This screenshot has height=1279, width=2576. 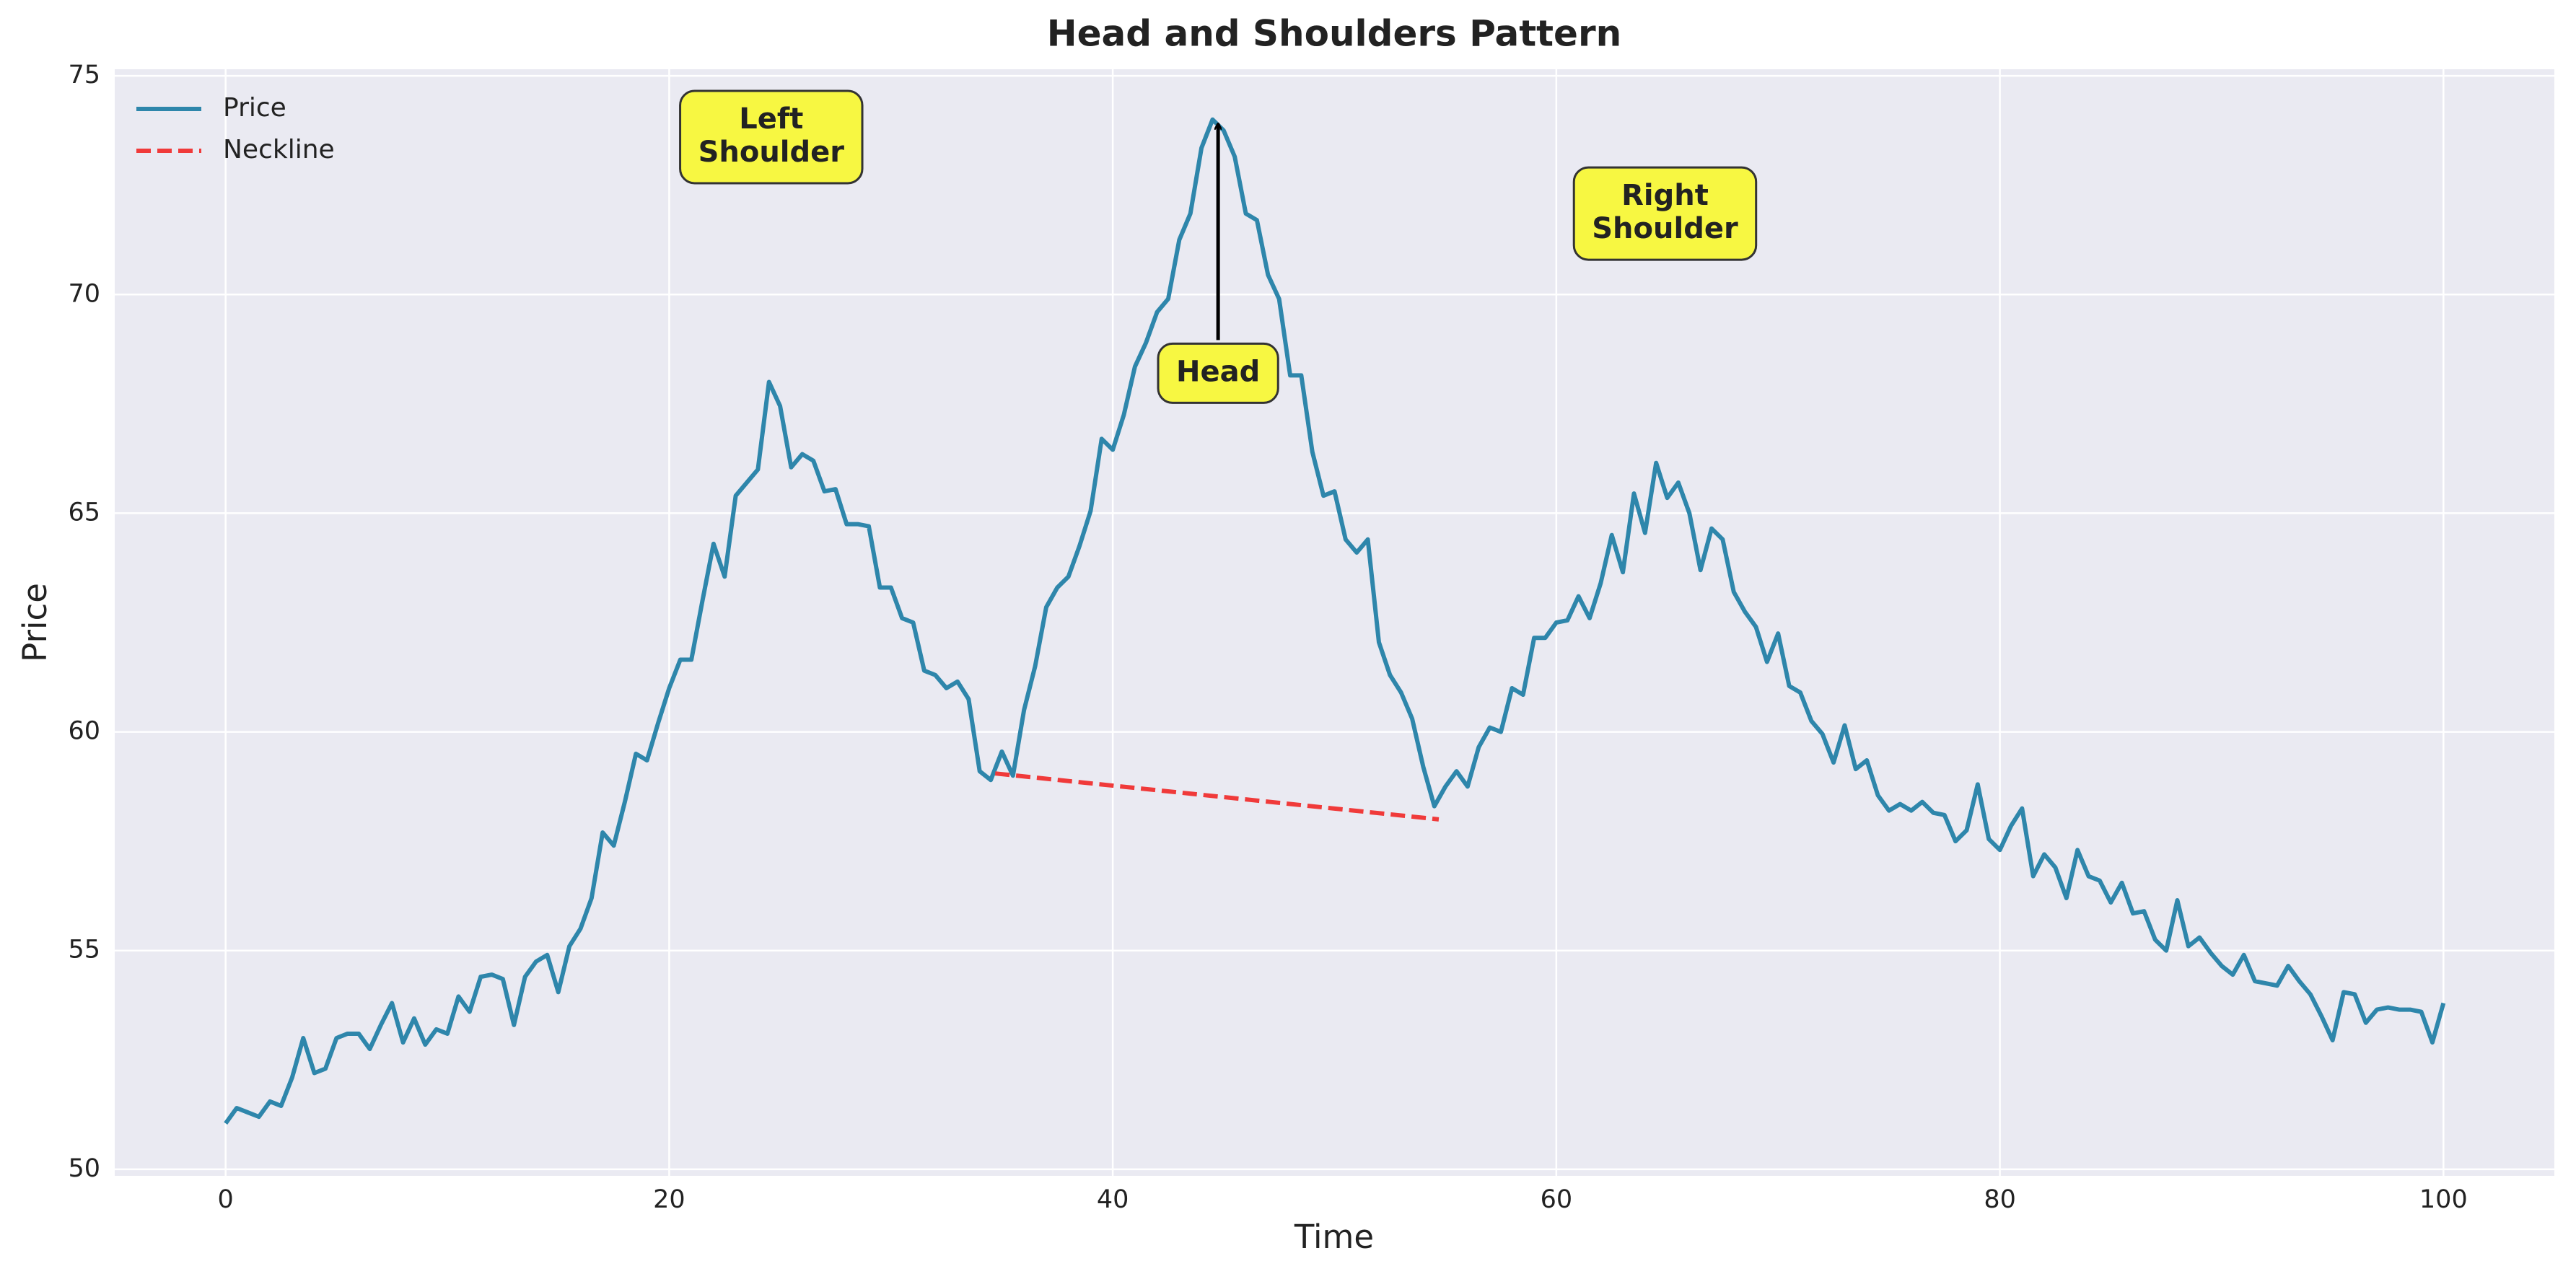 What do you see at coordinates (84, 75) in the screenshot?
I see `y-tick-label: 75` at bounding box center [84, 75].